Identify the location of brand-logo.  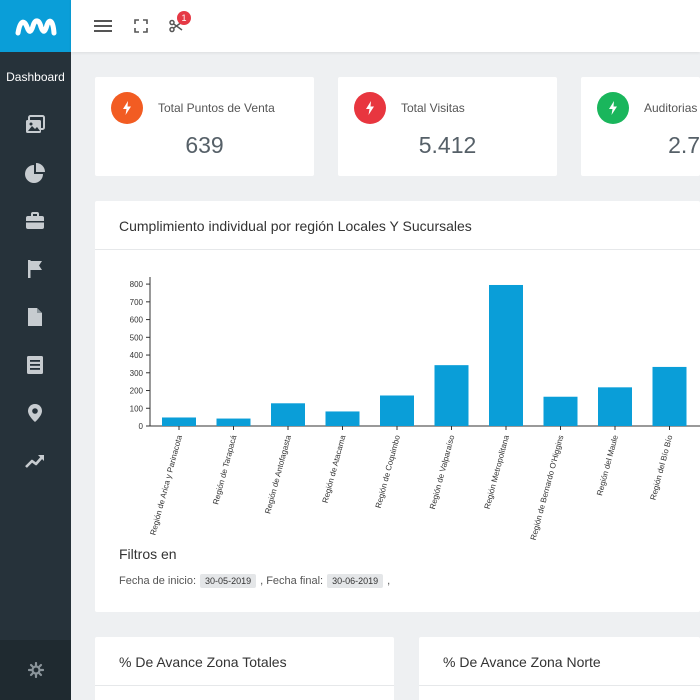
(35, 26).